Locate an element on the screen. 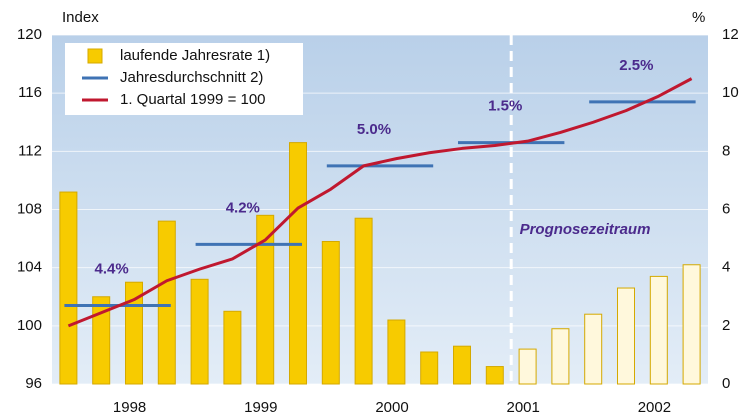  annotation: 5.0% is located at coordinates (374, 129).